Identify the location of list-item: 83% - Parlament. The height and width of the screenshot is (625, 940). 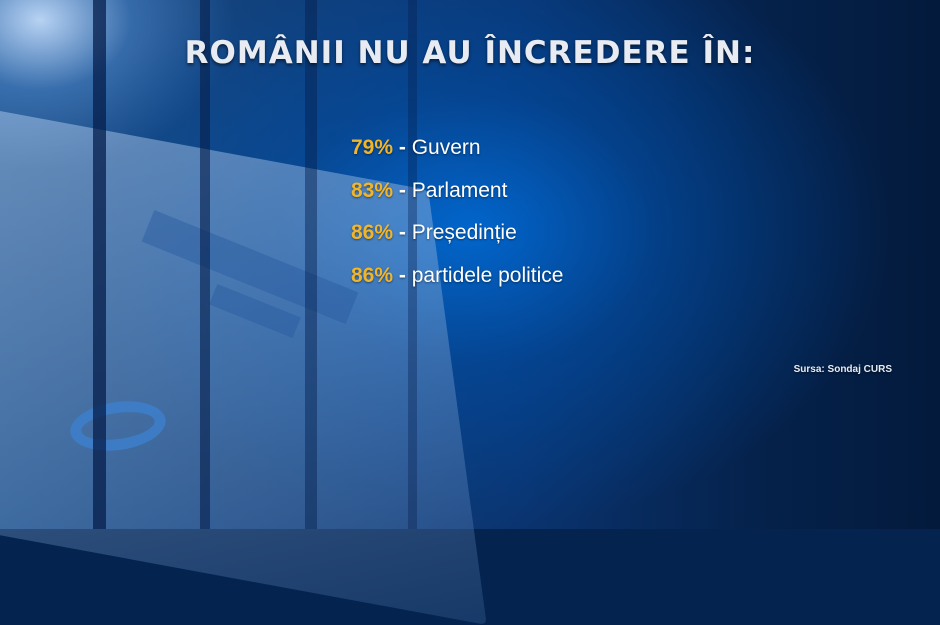
(457, 197).